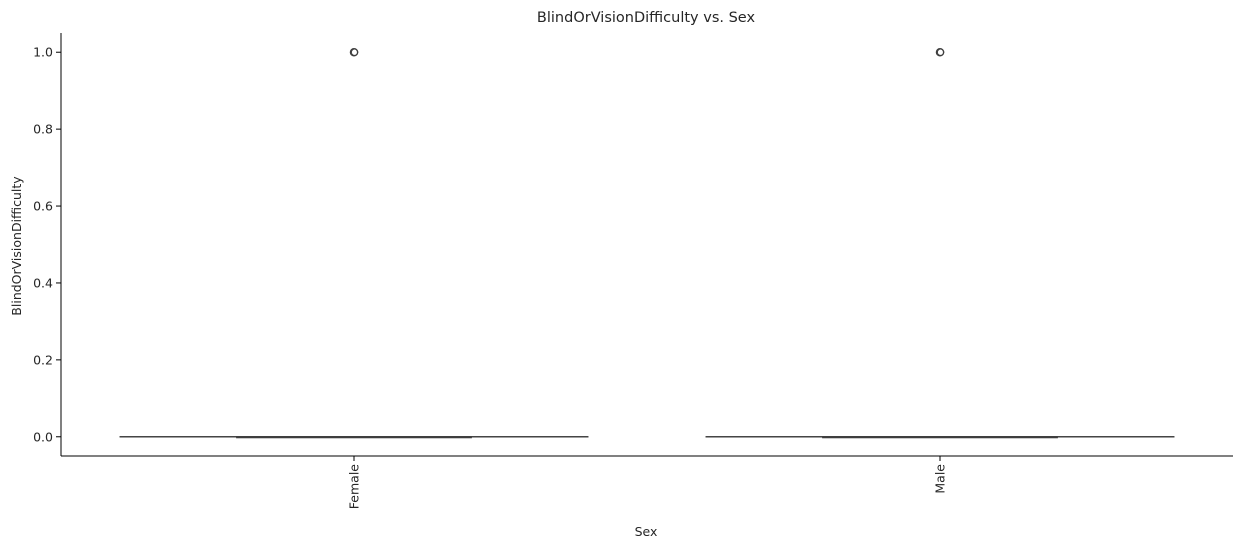 This screenshot has width=1258, height=546. What do you see at coordinates (16, 246) in the screenshot?
I see `y-axis-label: BlindOrVisionDifficulty` at bounding box center [16, 246].